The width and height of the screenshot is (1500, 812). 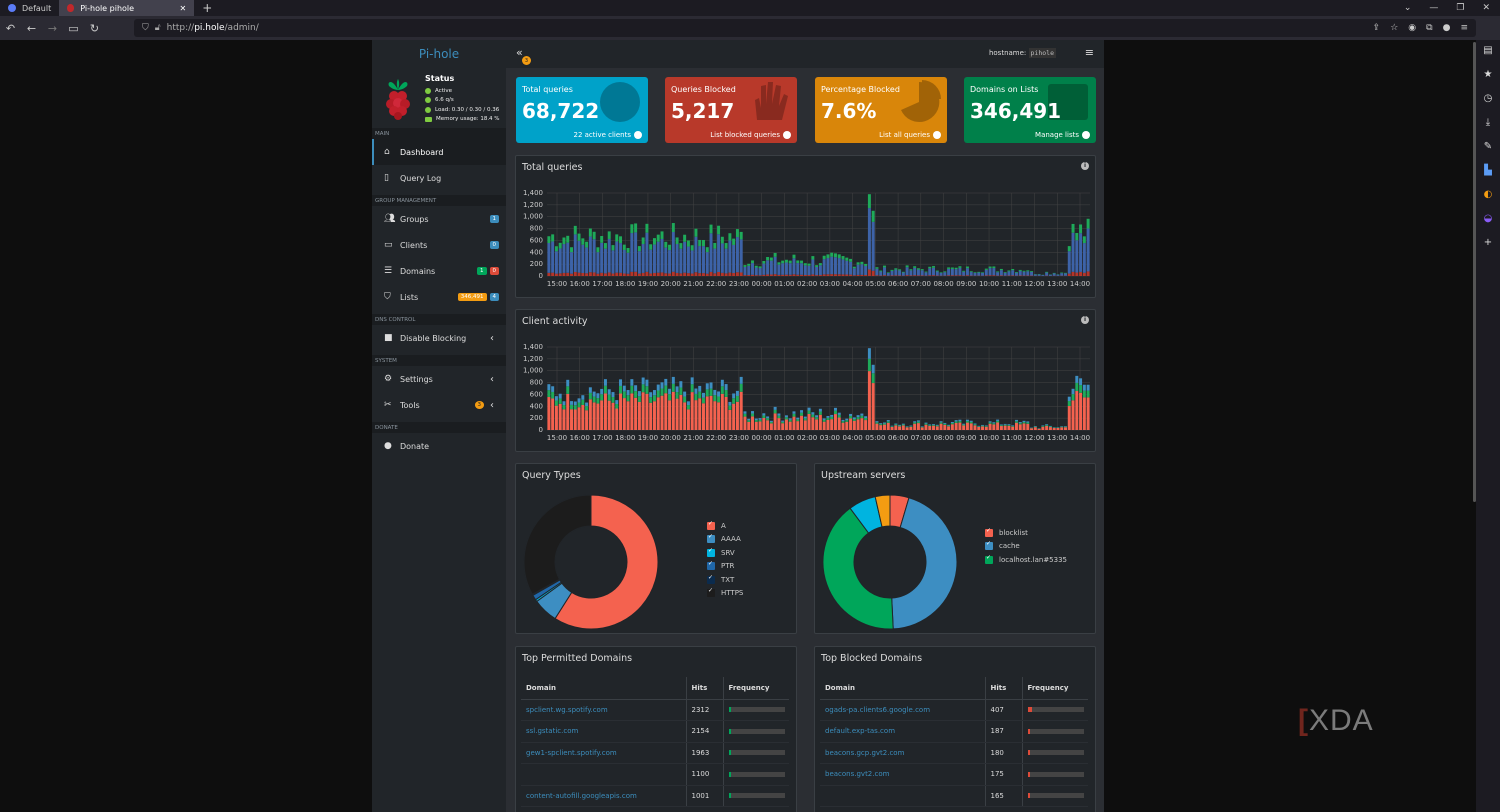 What do you see at coordinates (439, 219) in the screenshot?
I see `sidebar-item-groups: 👥︎ Groups 1` at bounding box center [439, 219].